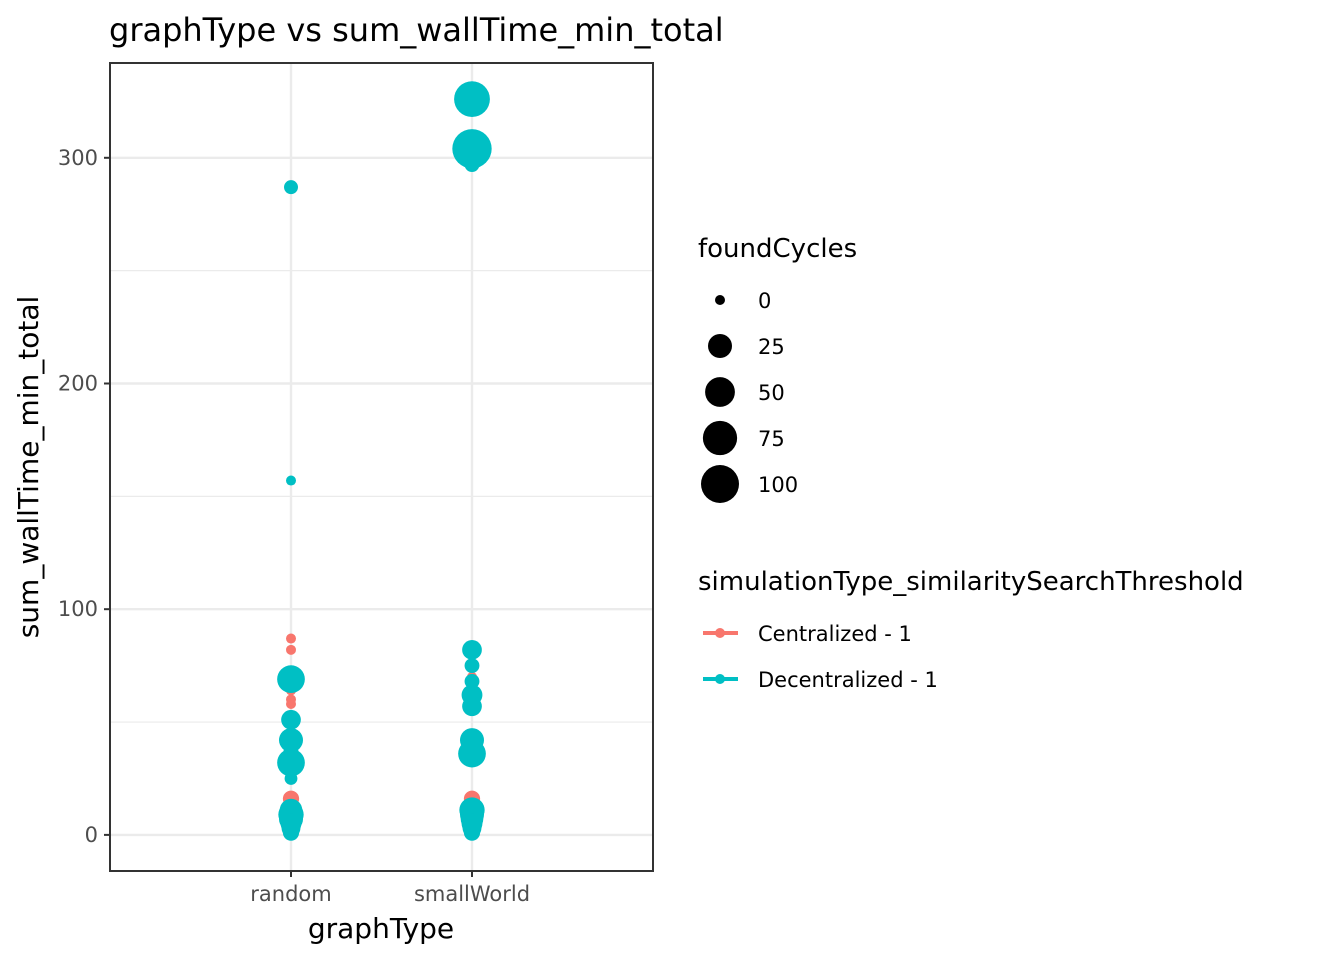 Image resolution: width=1344 pixels, height=965 pixels. I want to click on size-legend-label: 100, so click(778, 485).